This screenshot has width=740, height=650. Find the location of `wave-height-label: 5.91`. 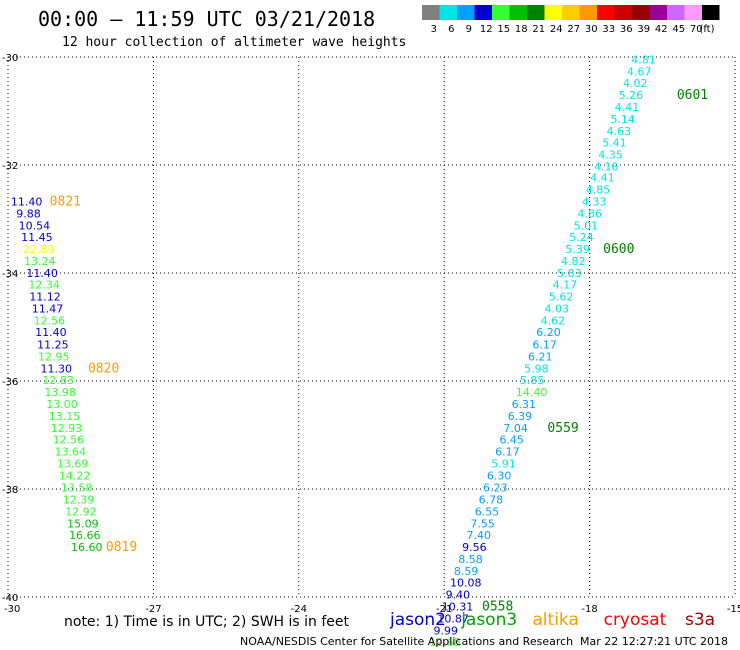

wave-height-label: 5.91 is located at coordinates (503, 463).